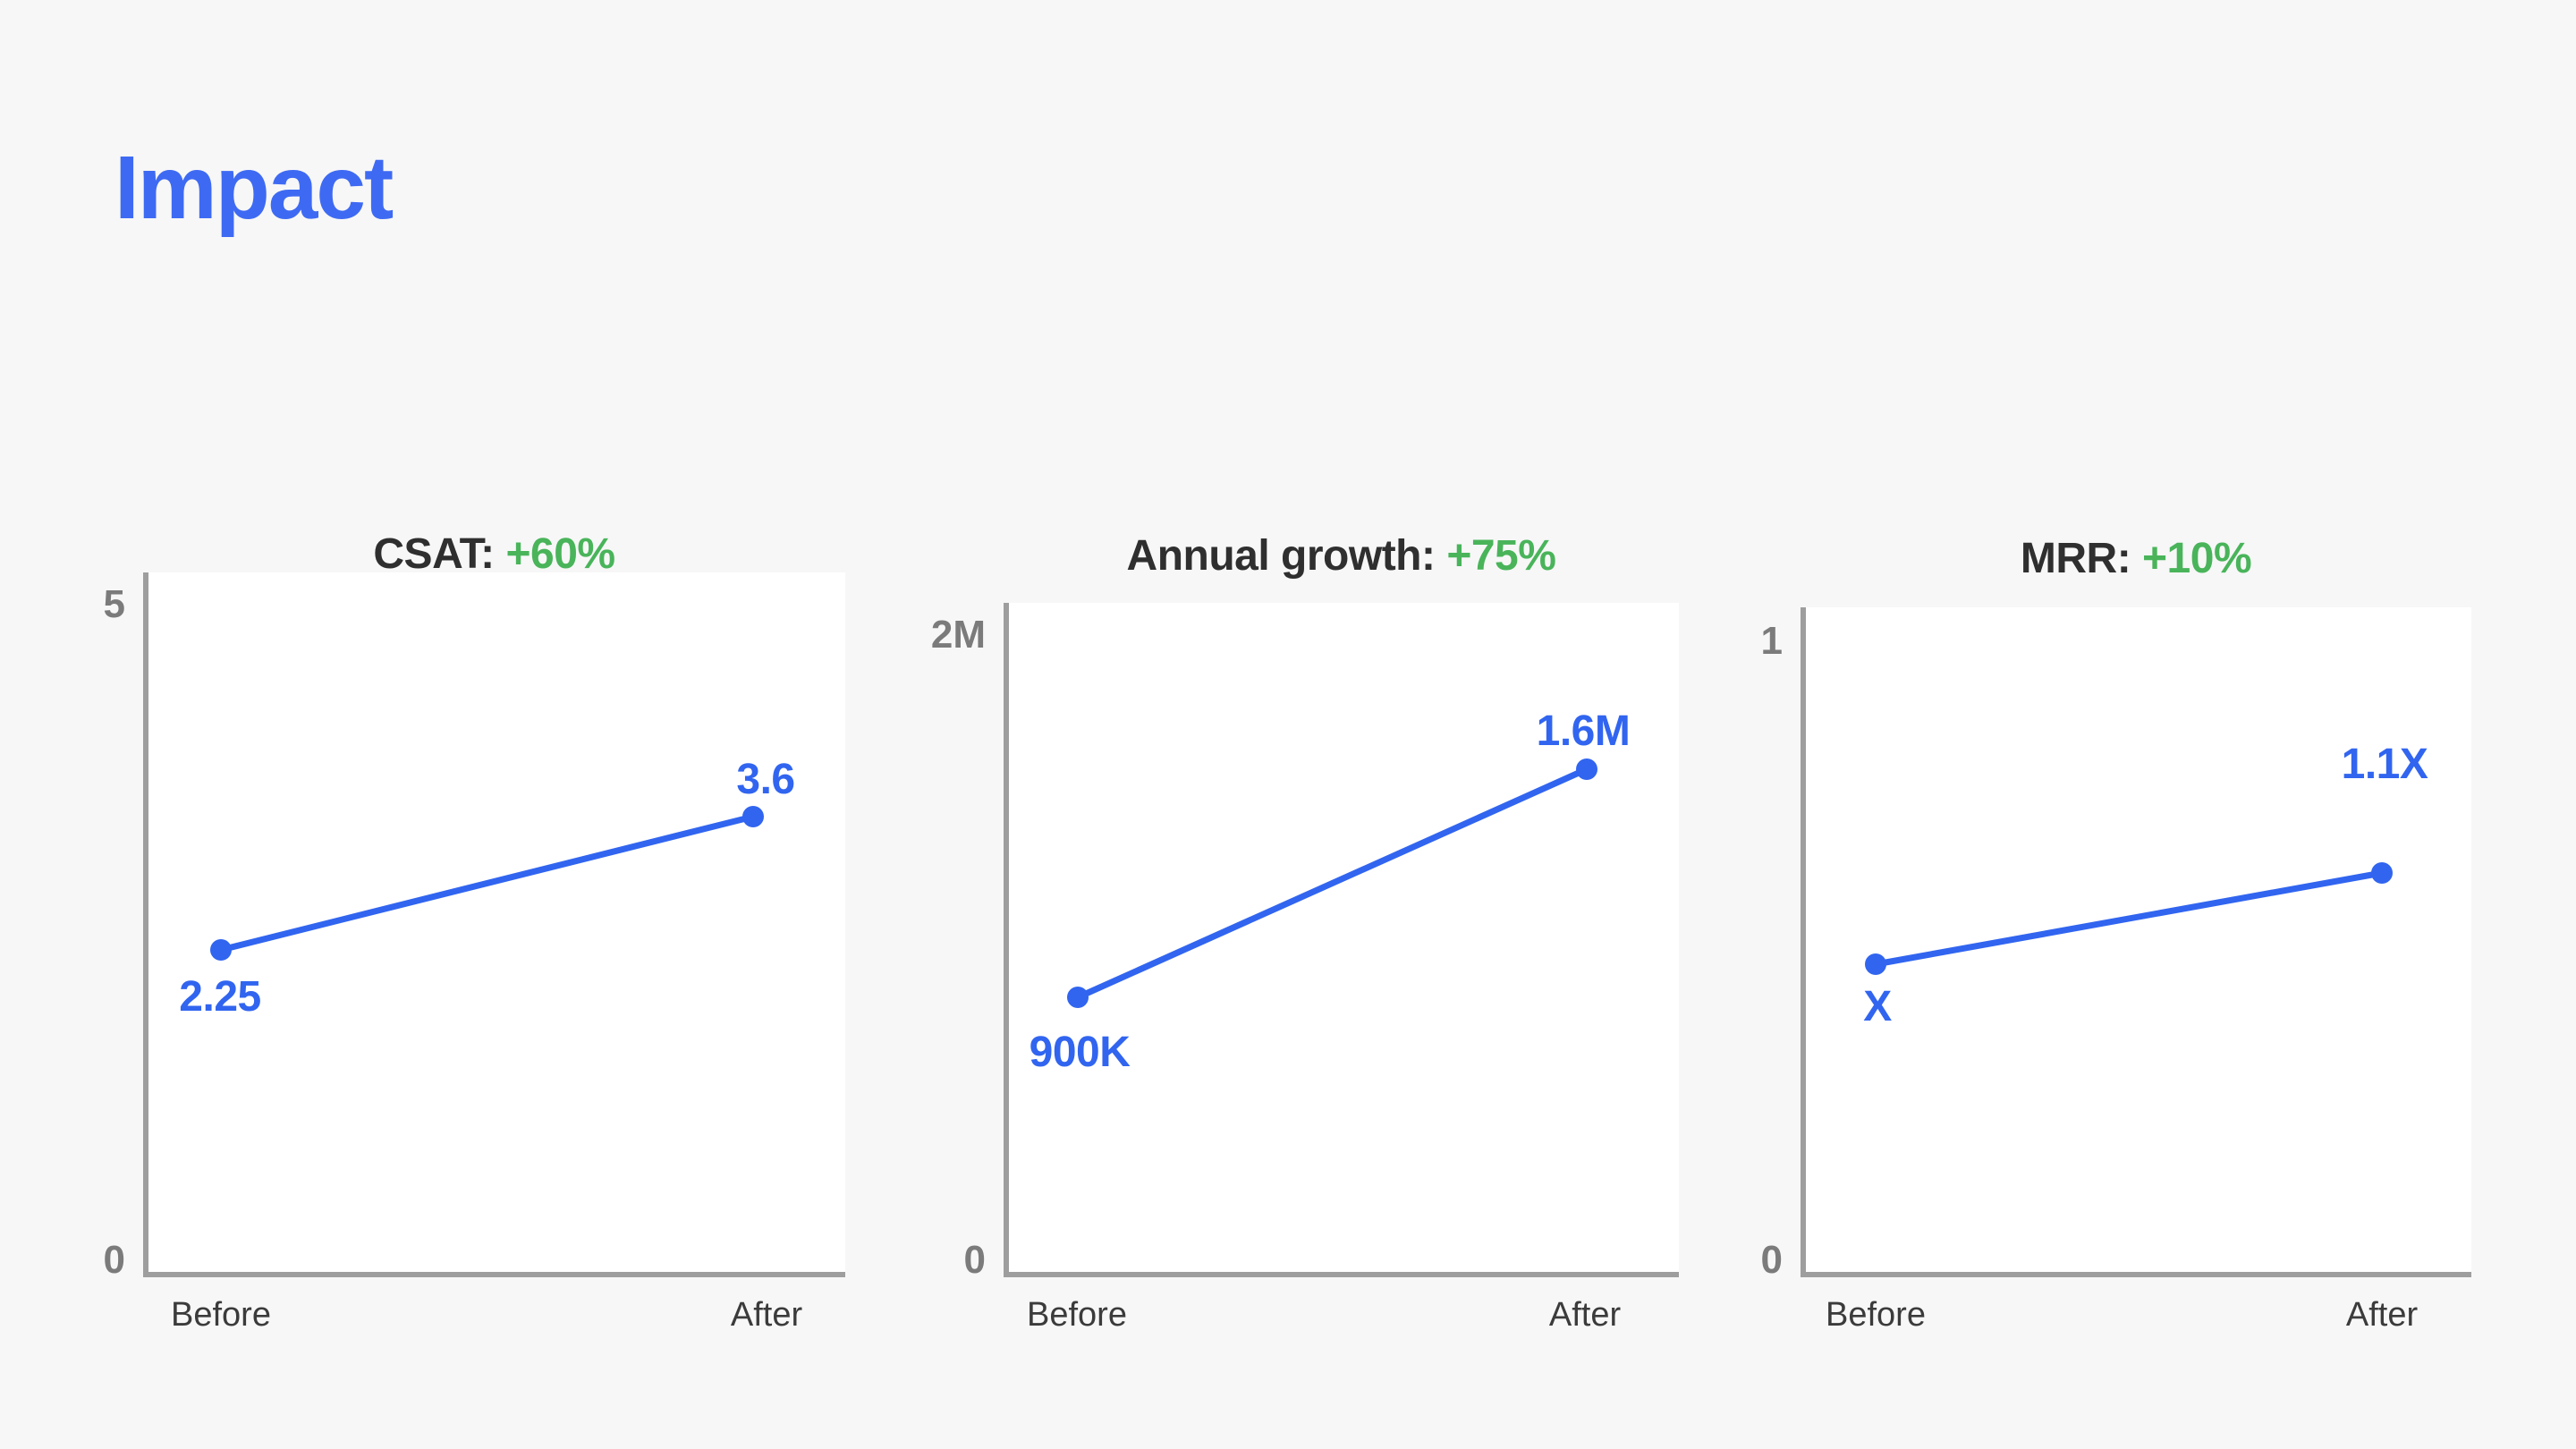 This screenshot has width=2576, height=1449. I want to click on chart-title-text: CSAT:, so click(434, 554).